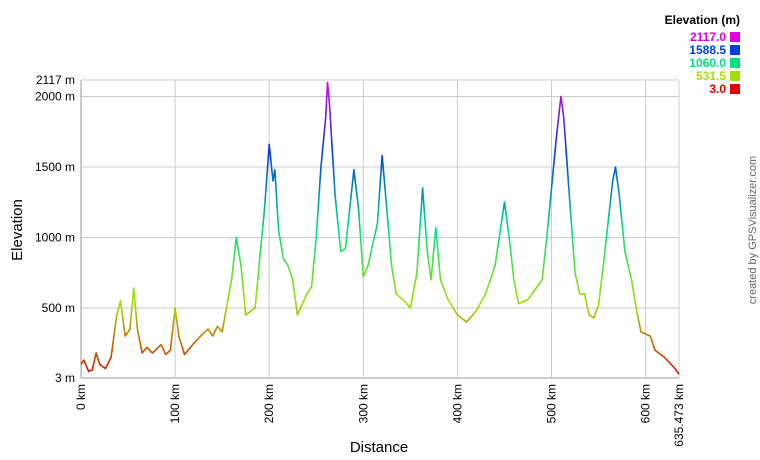 This screenshot has height=460, width=760. What do you see at coordinates (55, 237) in the screenshot?
I see `y-tick-label: 1000 m` at bounding box center [55, 237].